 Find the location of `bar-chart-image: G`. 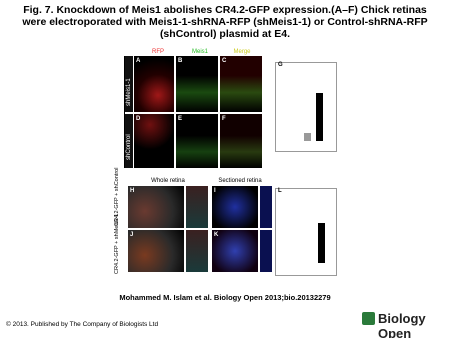

bar-chart-image: G is located at coordinates (306, 107).